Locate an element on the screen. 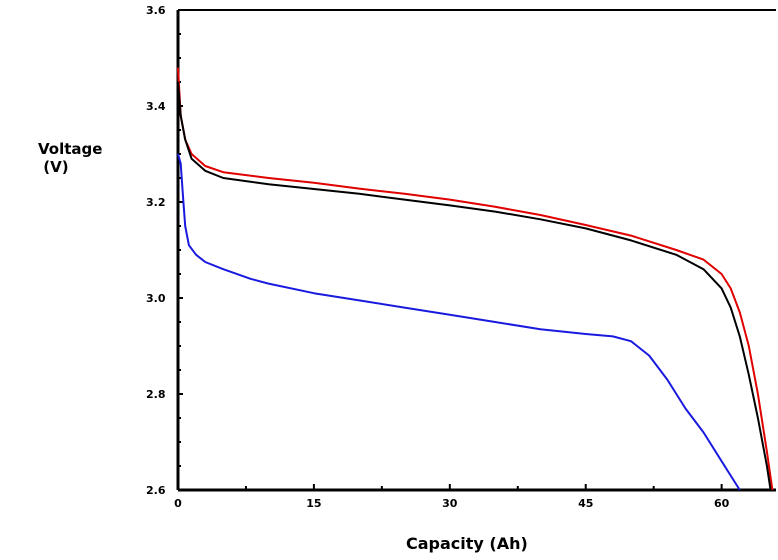  y-axis-label: Voltage (V) is located at coordinates (70, 158).